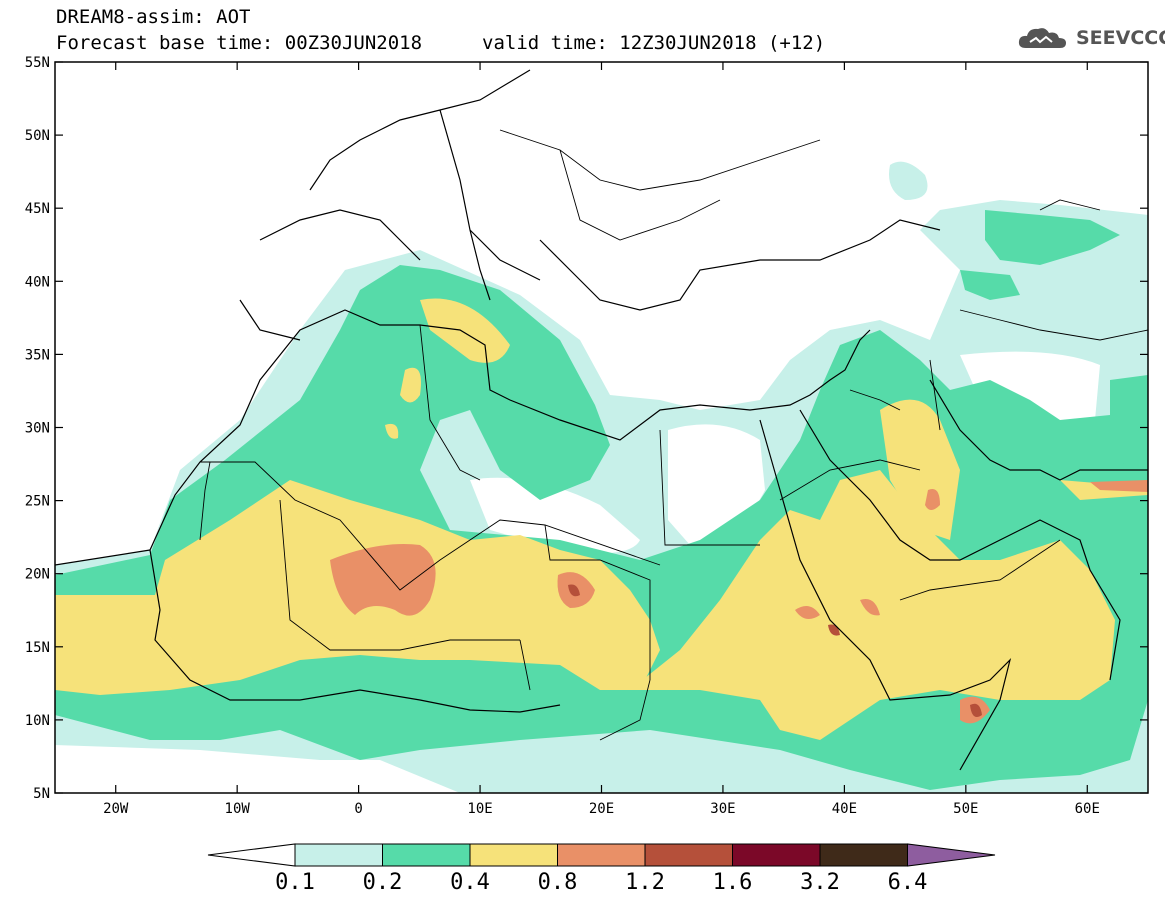  What do you see at coordinates (153, 17) in the screenshot?
I see `map-title: DREAM8-assim: AOT` at bounding box center [153, 17].